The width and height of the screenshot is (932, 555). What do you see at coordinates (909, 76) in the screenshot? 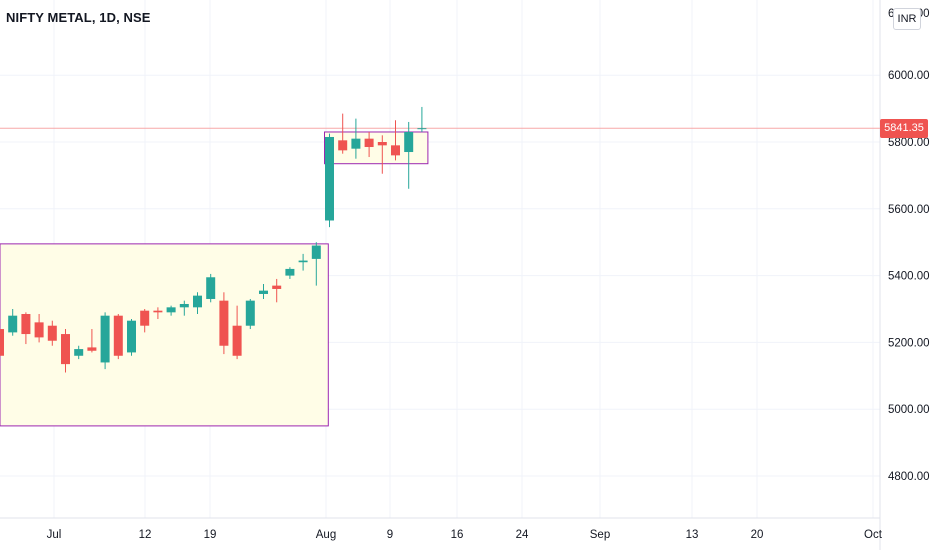
I see `price-axis-label: 6000.00` at bounding box center [909, 76].